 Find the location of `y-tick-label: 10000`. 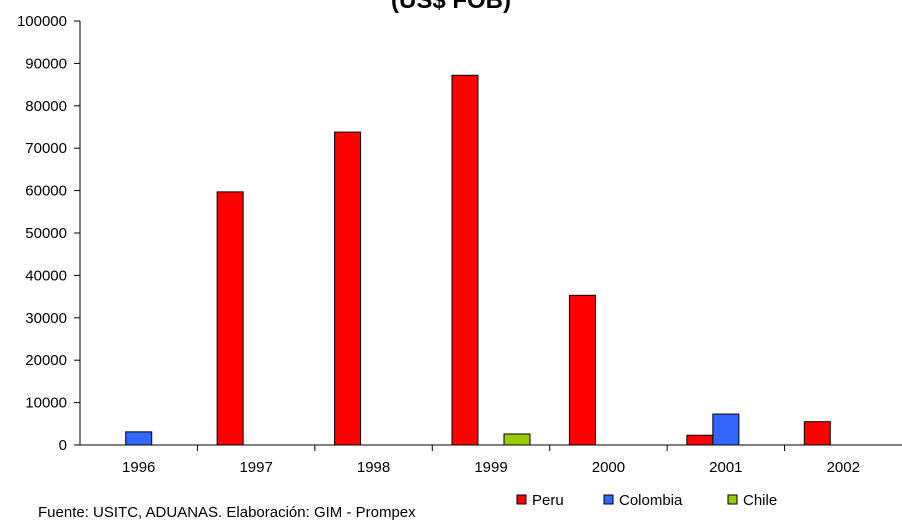

y-tick-label: 10000 is located at coordinates (46, 403).